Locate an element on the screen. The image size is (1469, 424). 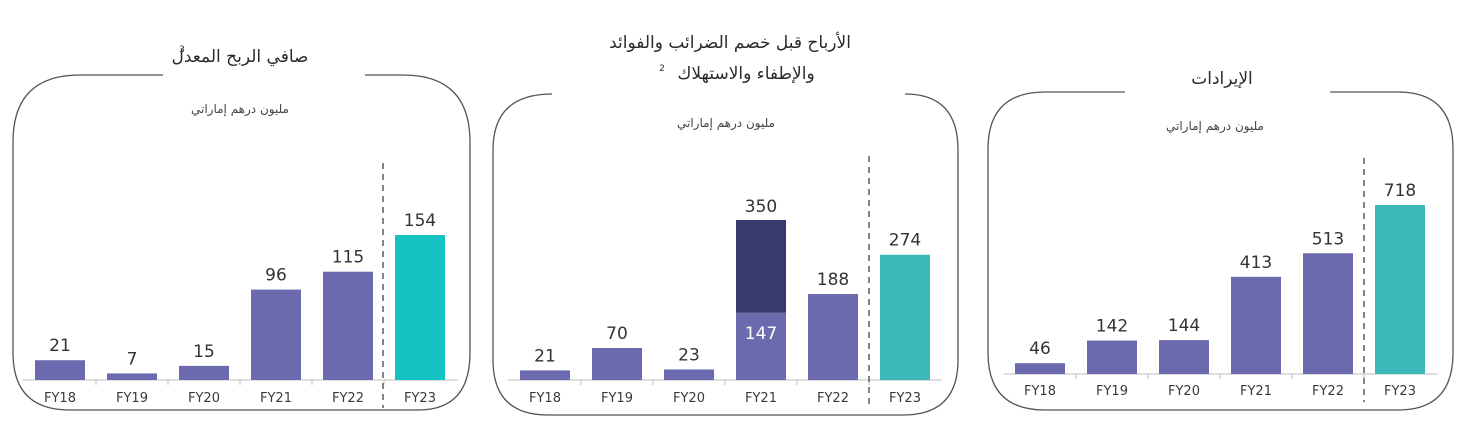
data-label: 7 is located at coordinates (132, 359).